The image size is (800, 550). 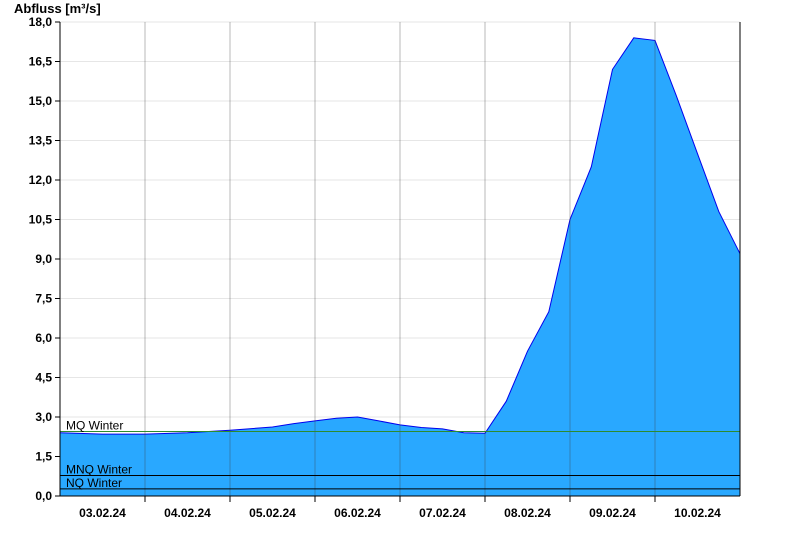 I want to click on reference-line-label: MQ Winter, so click(x=94, y=425).